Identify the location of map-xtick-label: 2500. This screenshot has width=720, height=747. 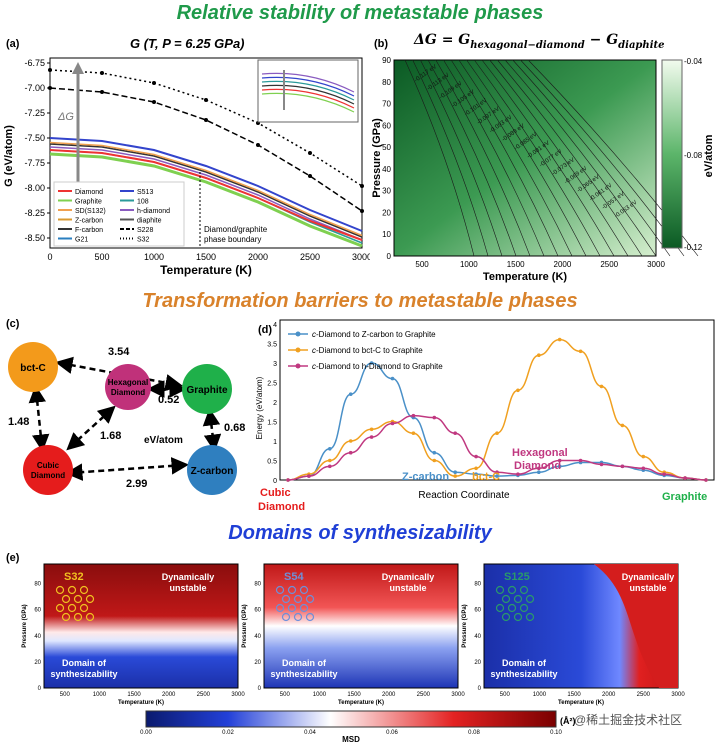
(424, 695).